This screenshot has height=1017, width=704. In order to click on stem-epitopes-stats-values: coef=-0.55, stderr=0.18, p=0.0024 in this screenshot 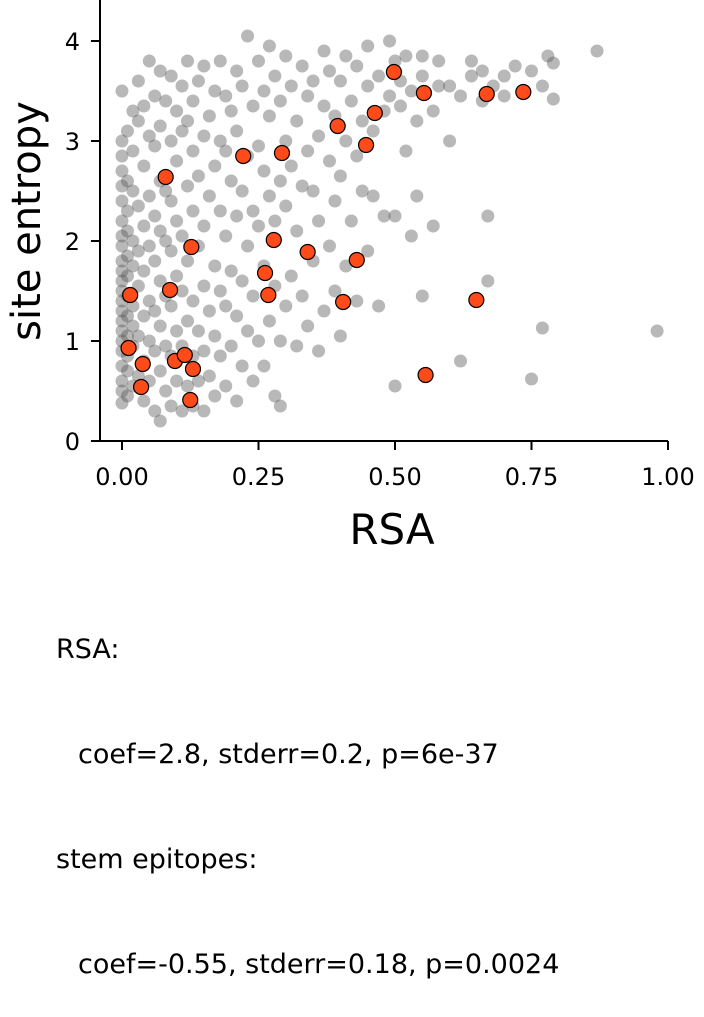, I will do `click(319, 964)`.